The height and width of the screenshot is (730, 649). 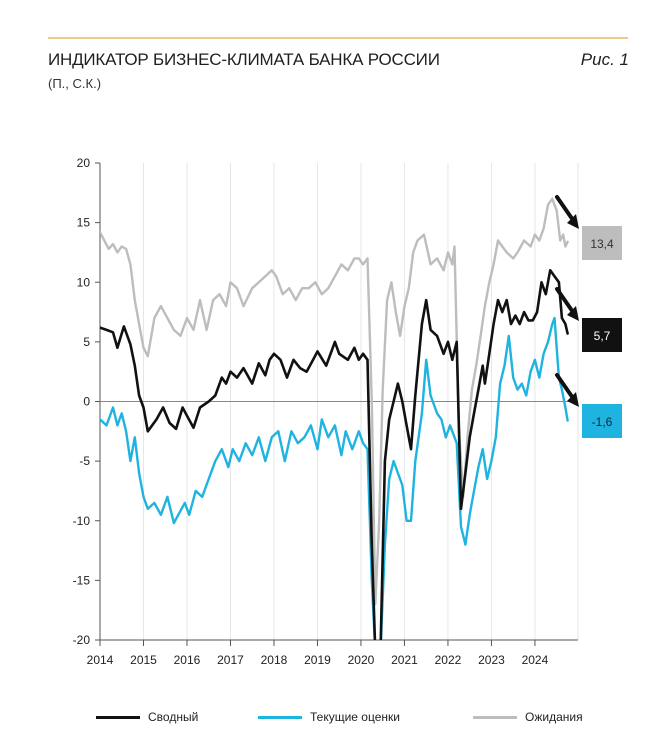 What do you see at coordinates (147, 717) in the screenshot?
I see `legend-item-composite: Сводный` at bounding box center [147, 717].